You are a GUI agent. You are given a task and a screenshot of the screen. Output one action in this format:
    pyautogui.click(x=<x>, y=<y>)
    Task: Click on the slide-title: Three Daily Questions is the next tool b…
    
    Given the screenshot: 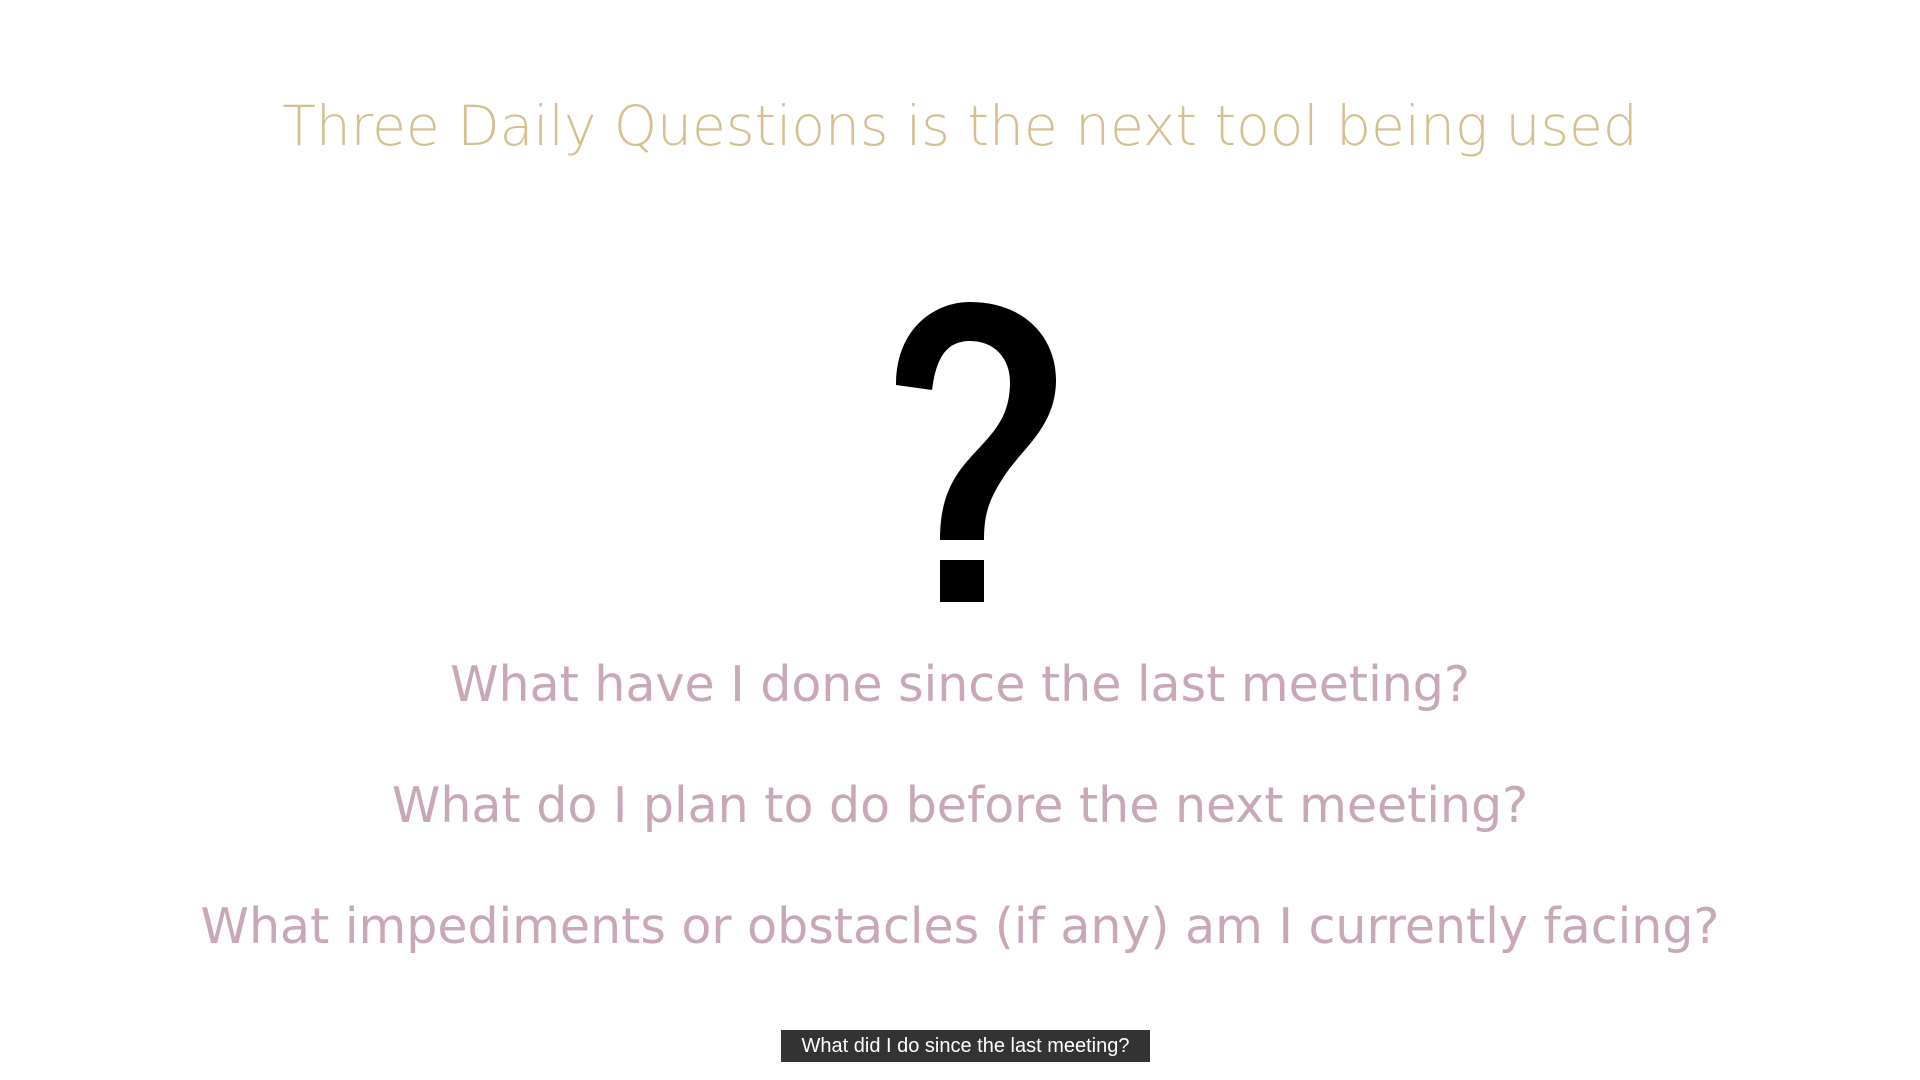 What is the action you would take?
    pyautogui.click(x=960, y=126)
    